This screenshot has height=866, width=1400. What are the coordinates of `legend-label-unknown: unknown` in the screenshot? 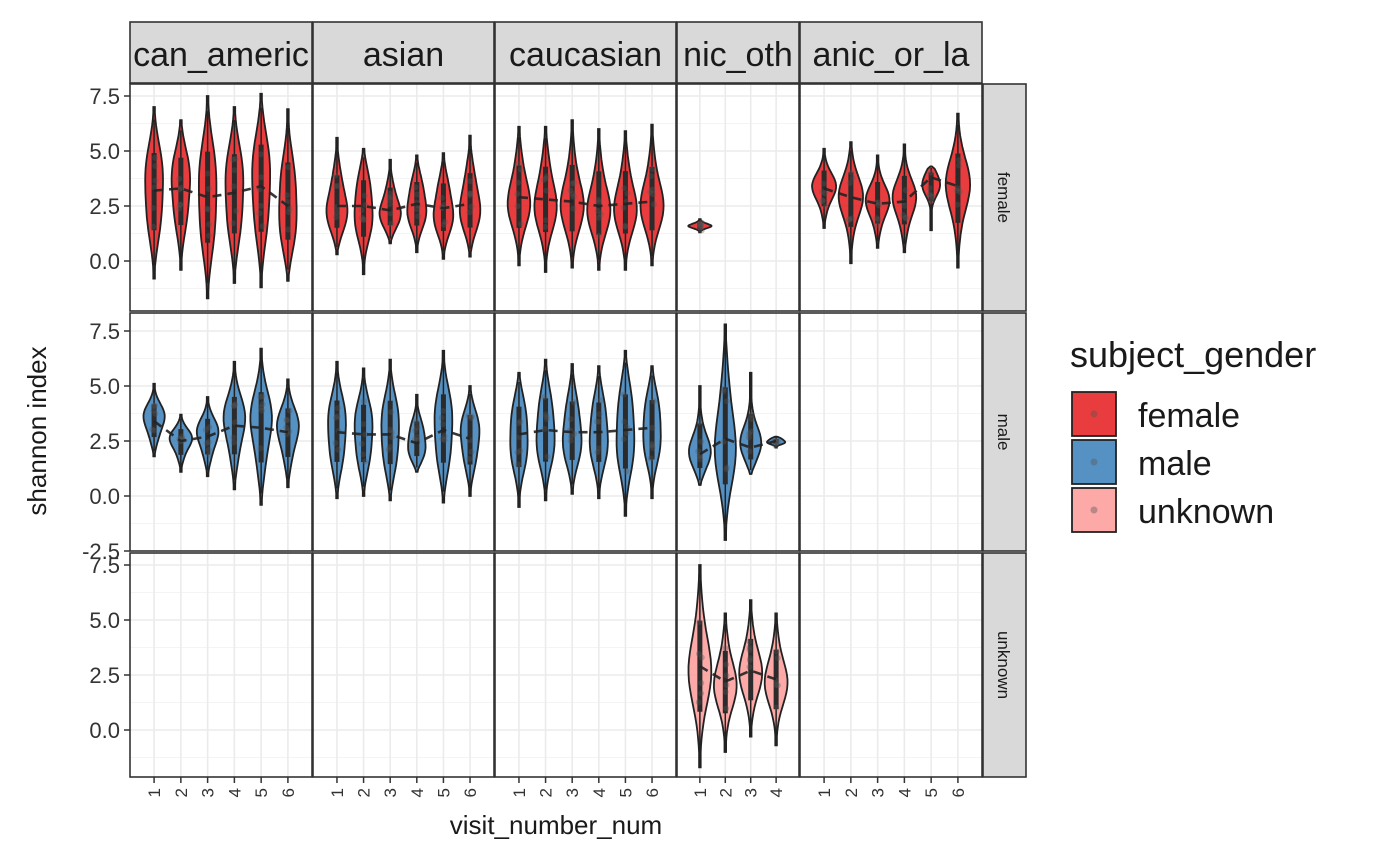 It's located at (1206, 512).